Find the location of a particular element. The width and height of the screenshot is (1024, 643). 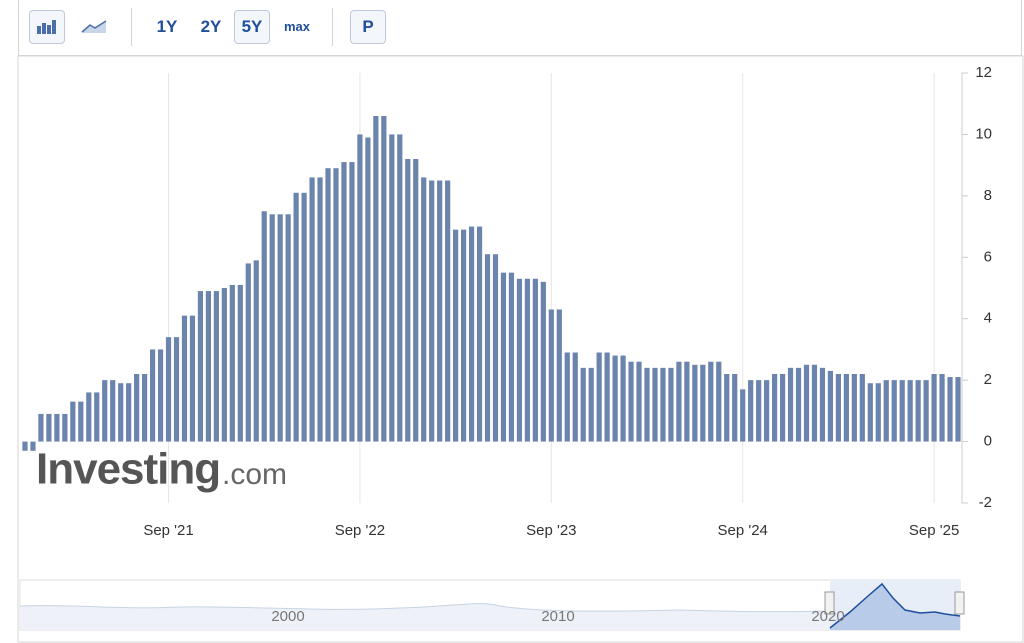

period-button: P is located at coordinates (368, 27).